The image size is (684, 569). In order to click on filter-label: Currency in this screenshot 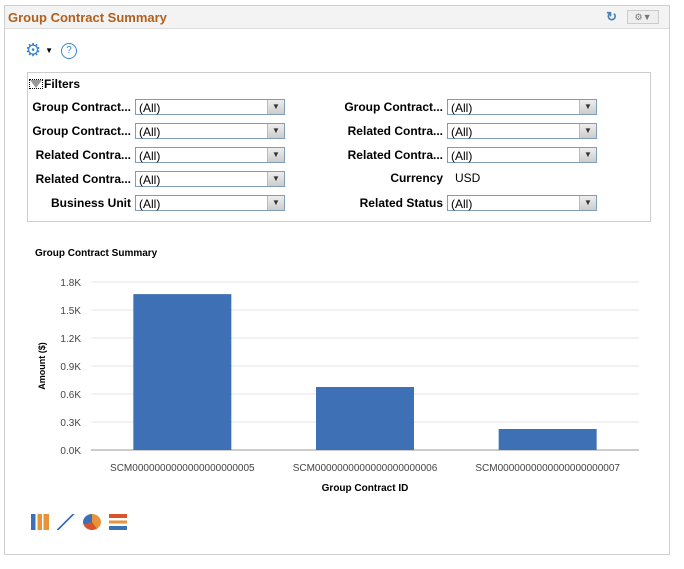, I will do `click(416, 178)`.